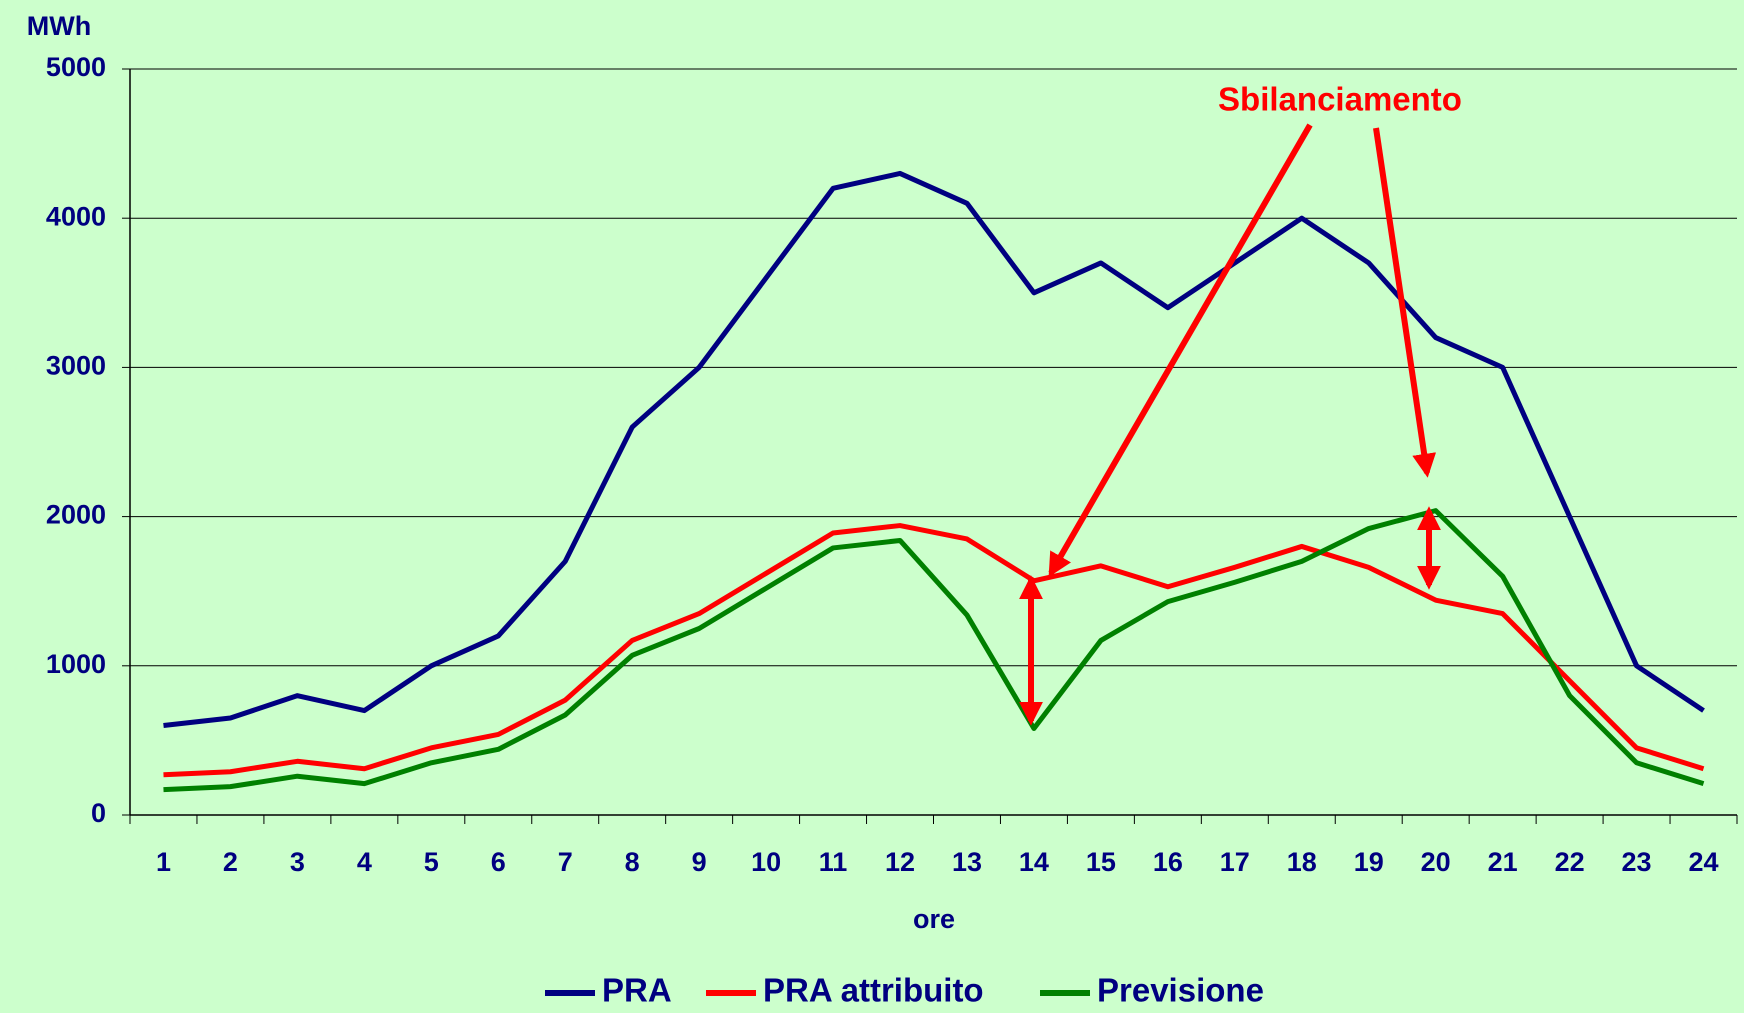 The height and width of the screenshot is (1013, 1744). What do you see at coordinates (1570, 862) in the screenshot?
I see `x-tick-label: 22` at bounding box center [1570, 862].